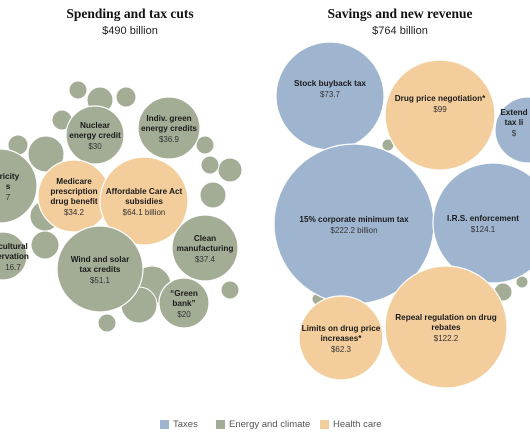 The width and height of the screenshot is (530, 442). I want to click on right-panel-total: $764 billion, so click(400, 31).